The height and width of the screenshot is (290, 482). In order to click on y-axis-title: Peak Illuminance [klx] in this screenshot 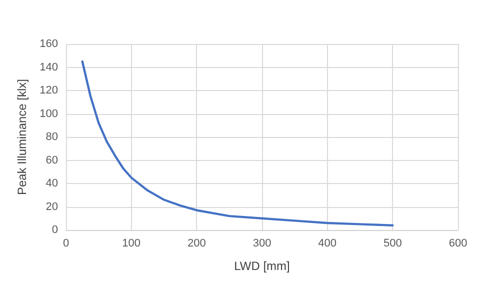, I will do `click(22, 137)`.